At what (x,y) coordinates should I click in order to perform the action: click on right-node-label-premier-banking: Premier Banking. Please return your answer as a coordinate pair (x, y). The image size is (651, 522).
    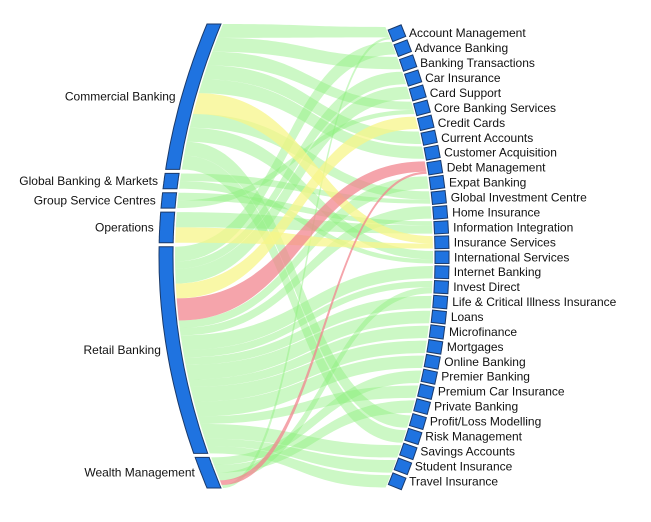
    Looking at the image, I should click on (485, 377).